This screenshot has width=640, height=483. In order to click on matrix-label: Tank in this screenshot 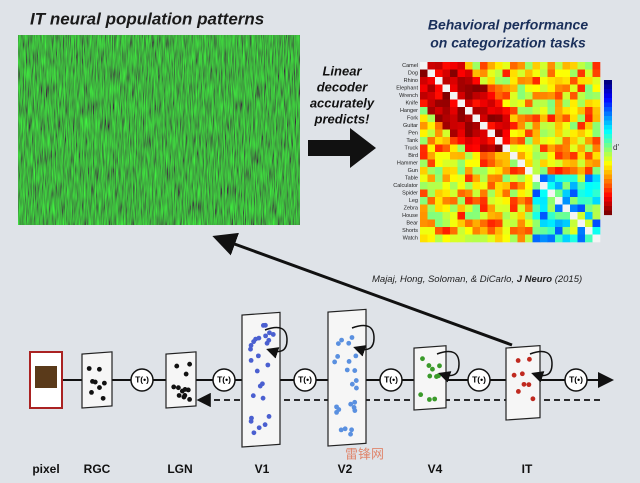, I will do `click(412, 141)`.